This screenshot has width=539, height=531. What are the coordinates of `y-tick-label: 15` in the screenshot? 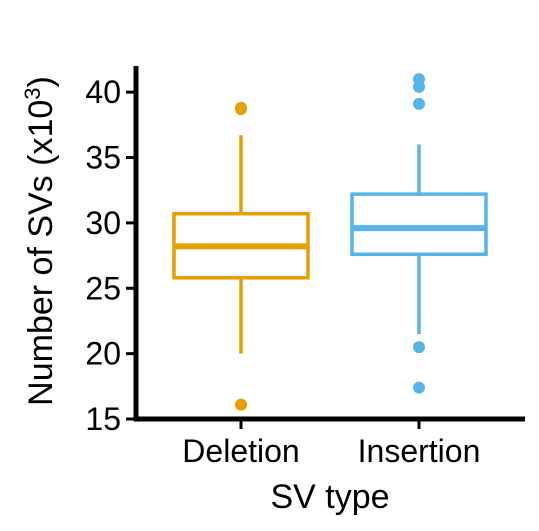 It's located at (103, 419).